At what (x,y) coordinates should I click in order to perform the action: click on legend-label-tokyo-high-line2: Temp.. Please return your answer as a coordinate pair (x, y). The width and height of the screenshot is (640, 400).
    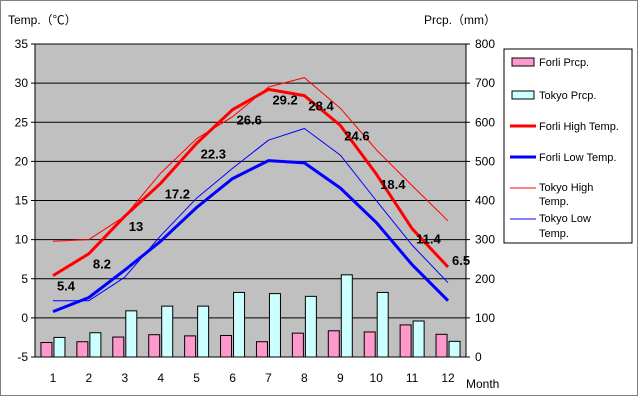
    Looking at the image, I should click on (554, 202).